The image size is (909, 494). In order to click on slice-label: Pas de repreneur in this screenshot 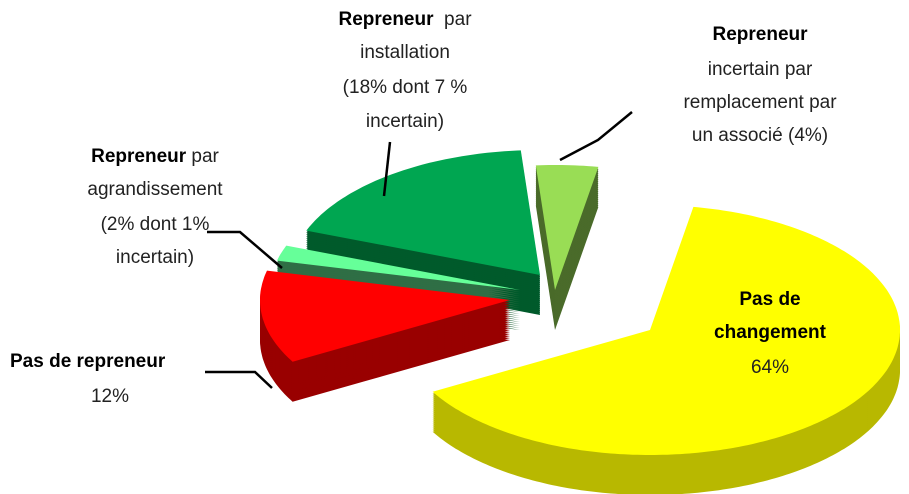, I will do `click(88, 361)`.